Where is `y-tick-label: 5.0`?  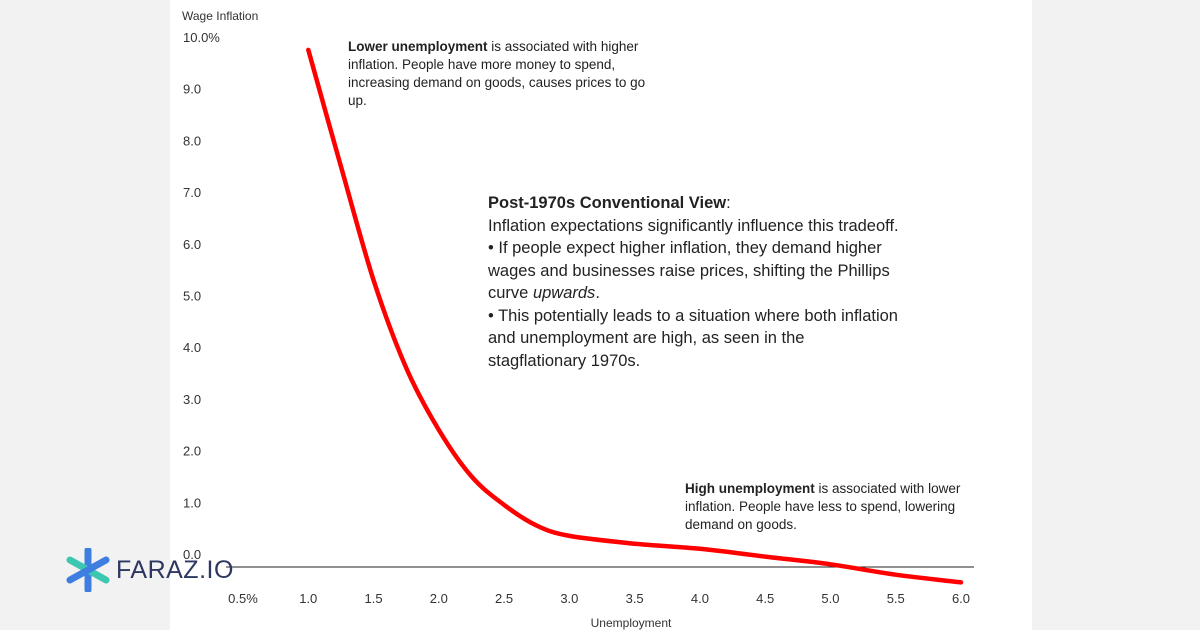 y-tick-label: 5.0 is located at coordinates (192, 296).